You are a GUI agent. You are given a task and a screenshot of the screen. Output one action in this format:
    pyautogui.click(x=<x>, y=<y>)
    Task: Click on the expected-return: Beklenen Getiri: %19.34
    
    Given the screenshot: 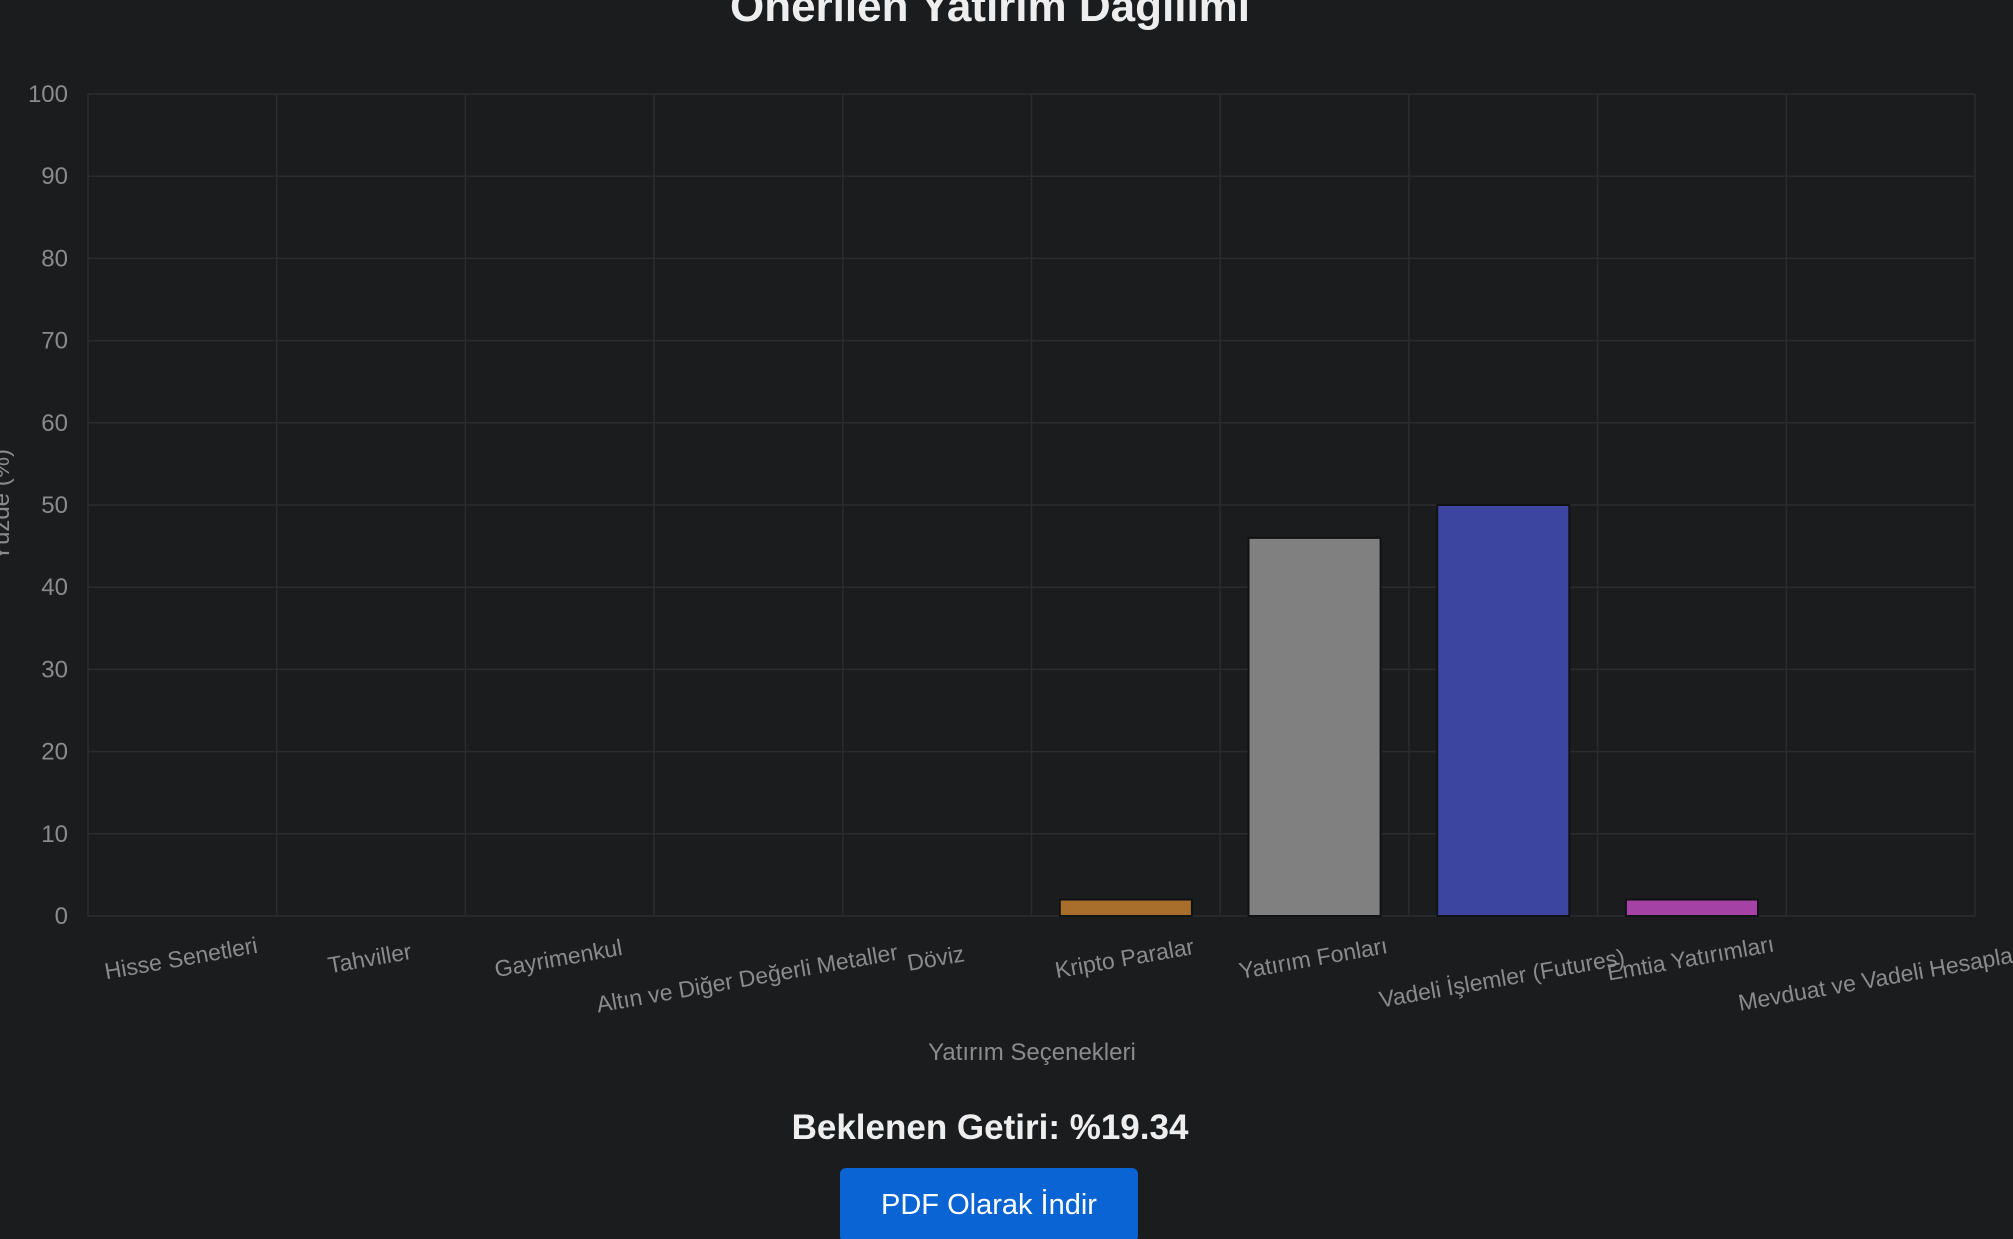 What is the action you would take?
    pyautogui.click(x=990, y=1127)
    